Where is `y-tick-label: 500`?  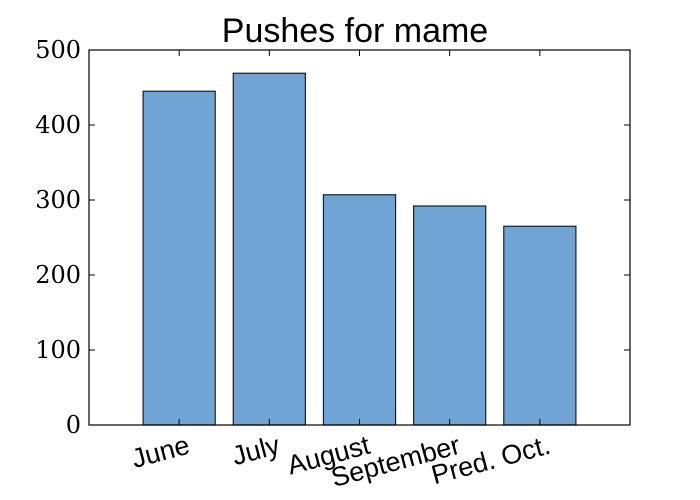
y-tick-label: 500 is located at coordinates (58, 50).